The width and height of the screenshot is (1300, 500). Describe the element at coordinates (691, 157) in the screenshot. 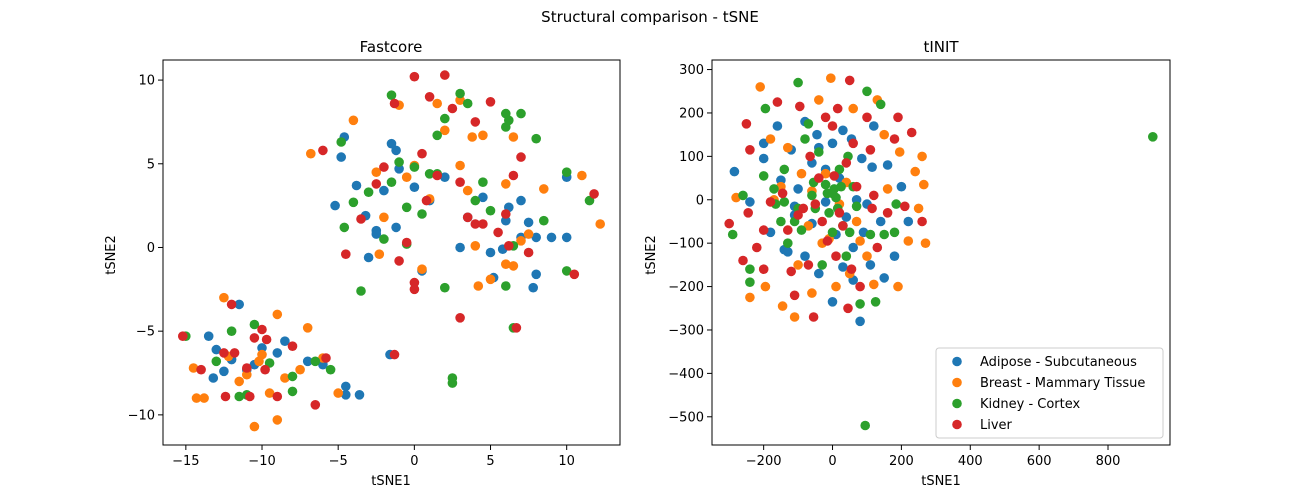

I see `tinit-y-tick-label: 100` at that location.